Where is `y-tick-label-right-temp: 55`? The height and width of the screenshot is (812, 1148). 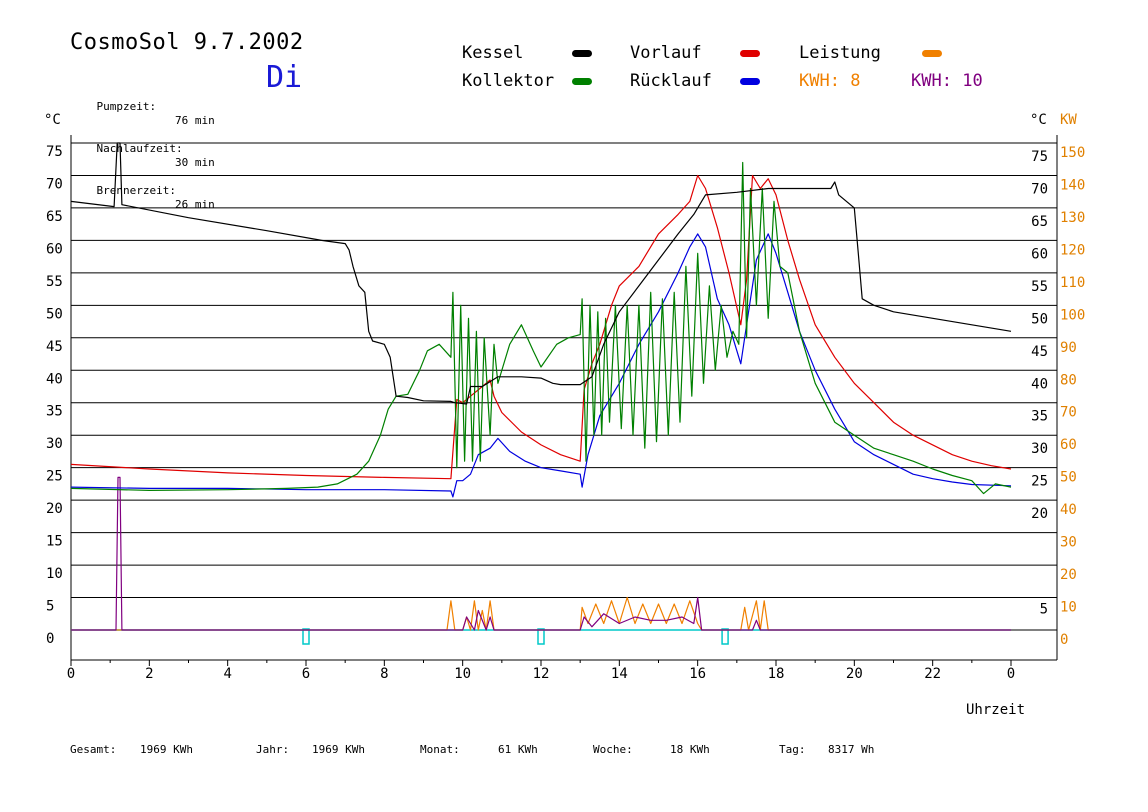
y-tick-label-right-temp: 55 is located at coordinates (1039, 287).